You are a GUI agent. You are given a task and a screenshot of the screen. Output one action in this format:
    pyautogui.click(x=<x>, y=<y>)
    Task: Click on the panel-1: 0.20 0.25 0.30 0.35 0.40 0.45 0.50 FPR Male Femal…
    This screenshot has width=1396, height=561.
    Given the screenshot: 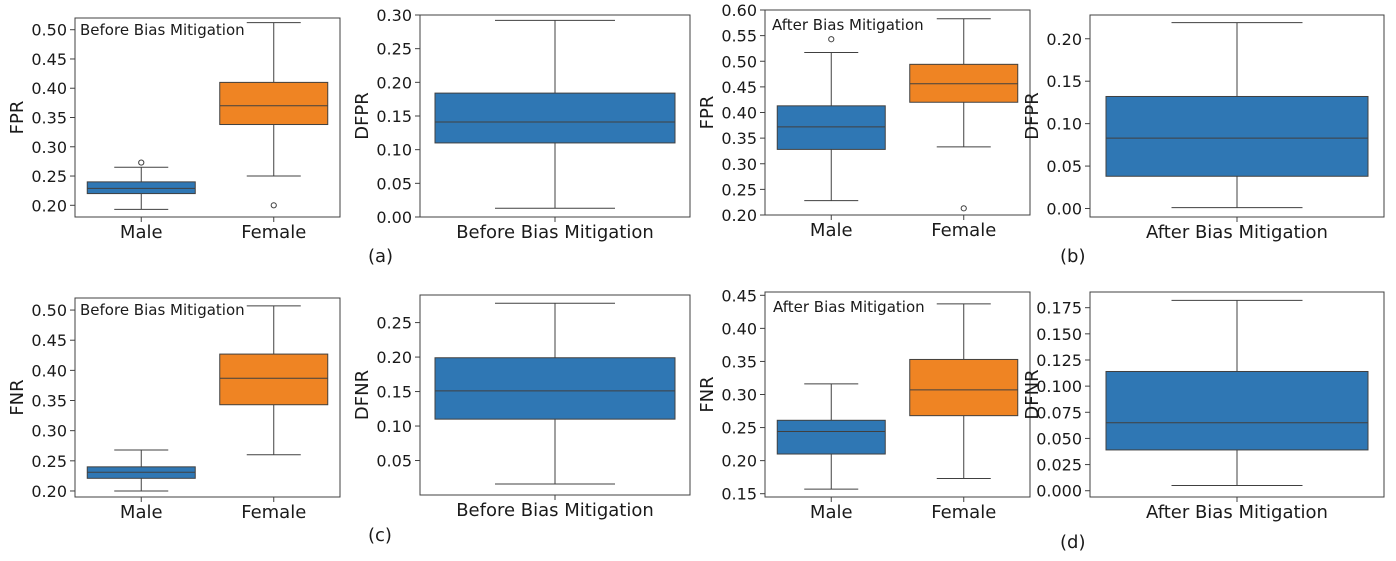 What is the action you would take?
    pyautogui.click(x=174, y=130)
    